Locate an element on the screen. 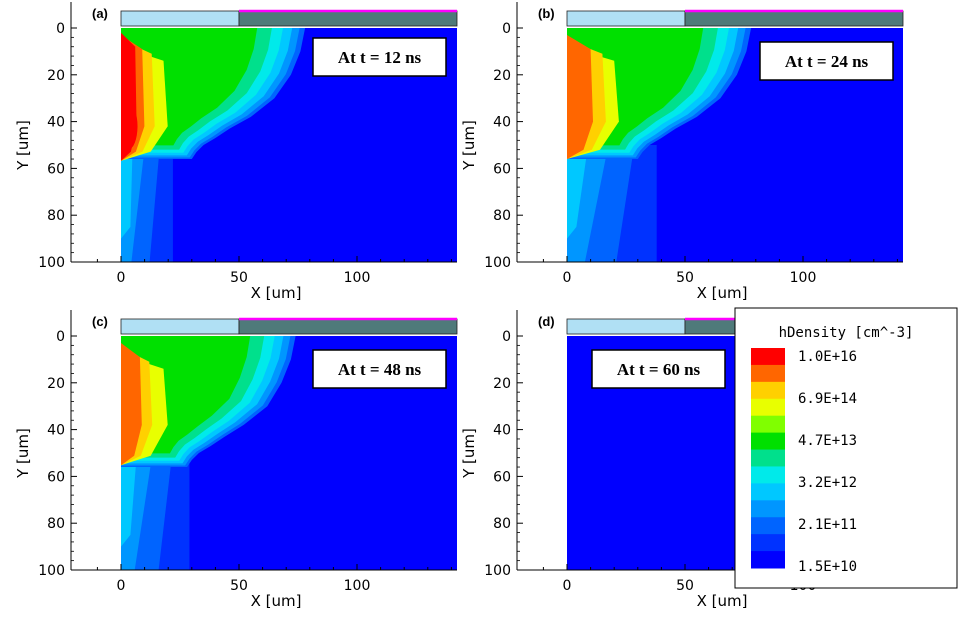 This screenshot has width=961, height=622. time-label: At t = 48 ns is located at coordinates (380, 369).